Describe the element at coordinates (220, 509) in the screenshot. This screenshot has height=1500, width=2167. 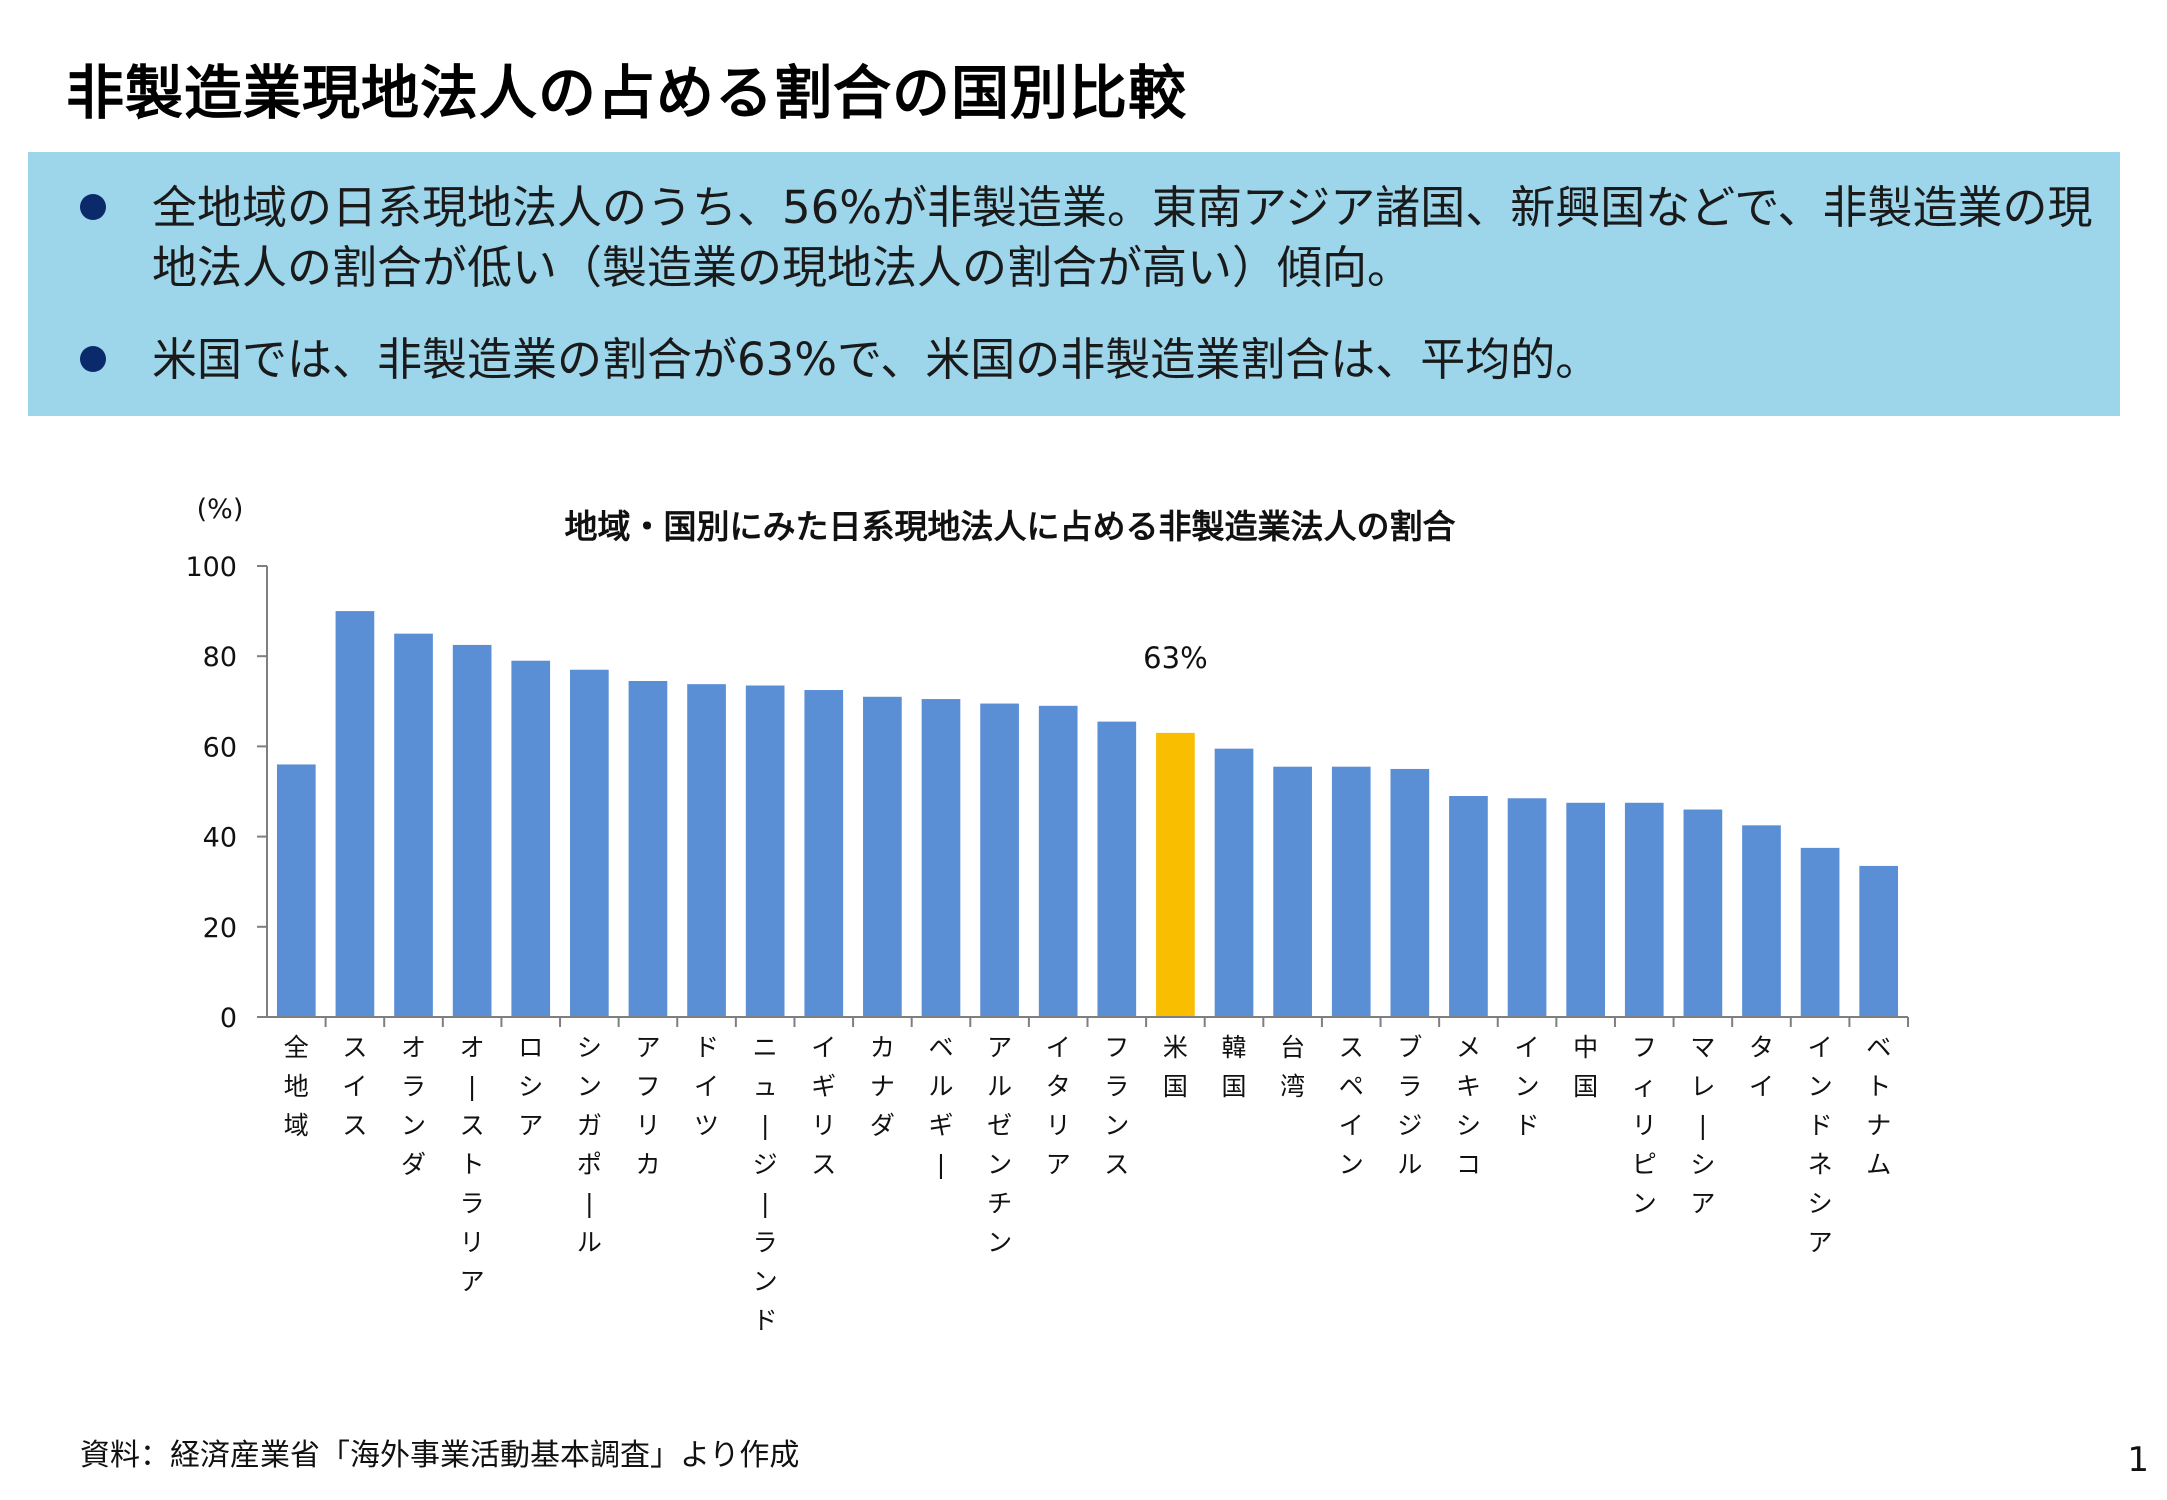
I see `y-axis-unit-label: (%)` at that location.